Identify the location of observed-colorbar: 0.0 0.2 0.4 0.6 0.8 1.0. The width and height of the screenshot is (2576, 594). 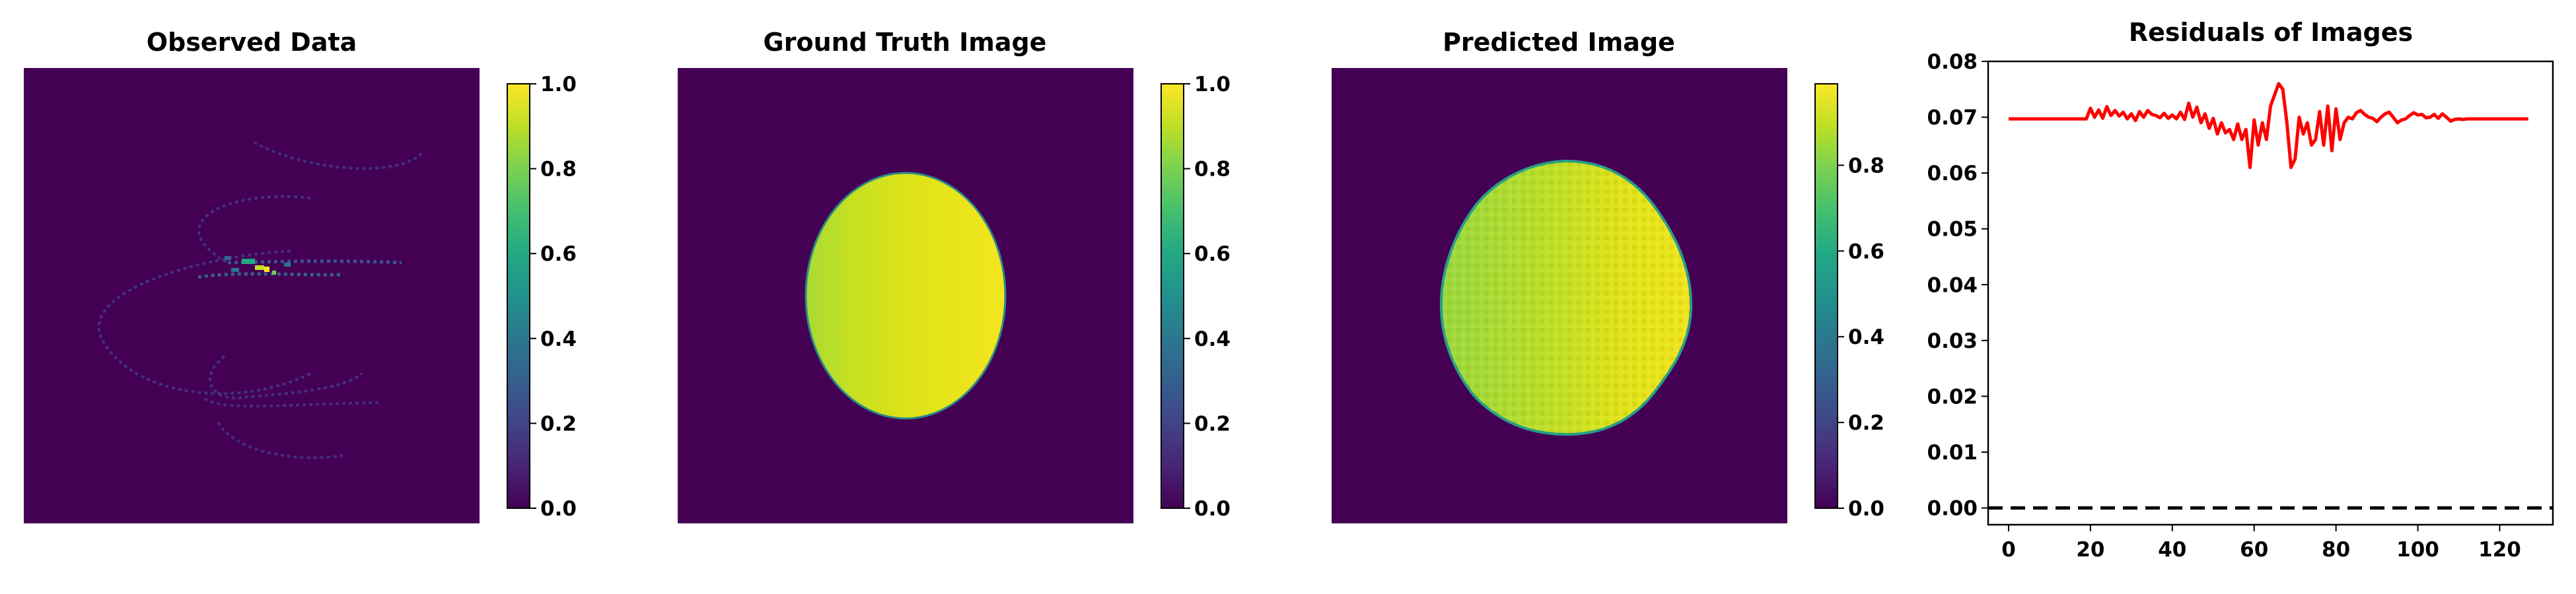
(542, 297).